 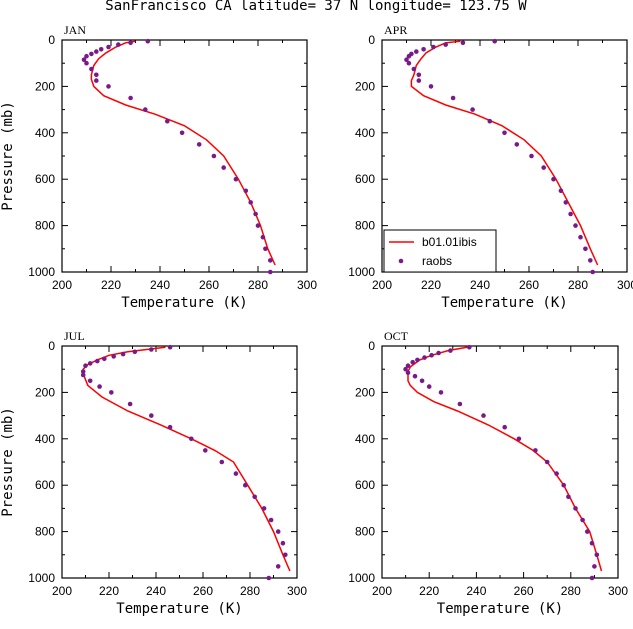 What do you see at coordinates (395, 30) in the screenshot?
I see `panel-label: APR` at bounding box center [395, 30].